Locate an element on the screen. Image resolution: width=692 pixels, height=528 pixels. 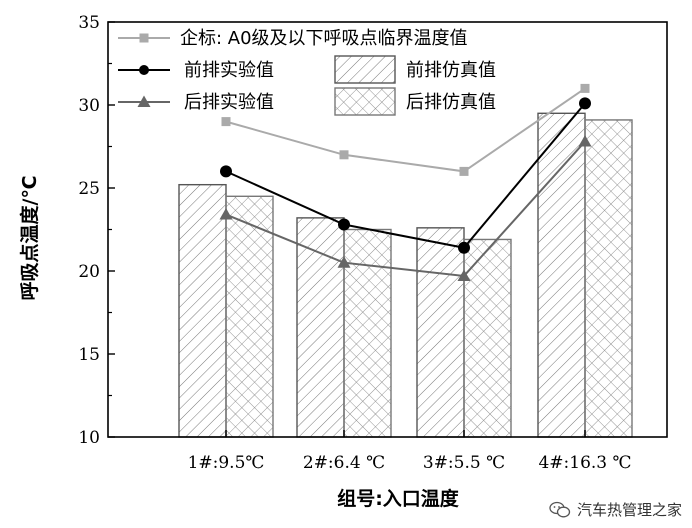
y-axis-title: 呼吸点温度/℃ is located at coordinates (29, 238).